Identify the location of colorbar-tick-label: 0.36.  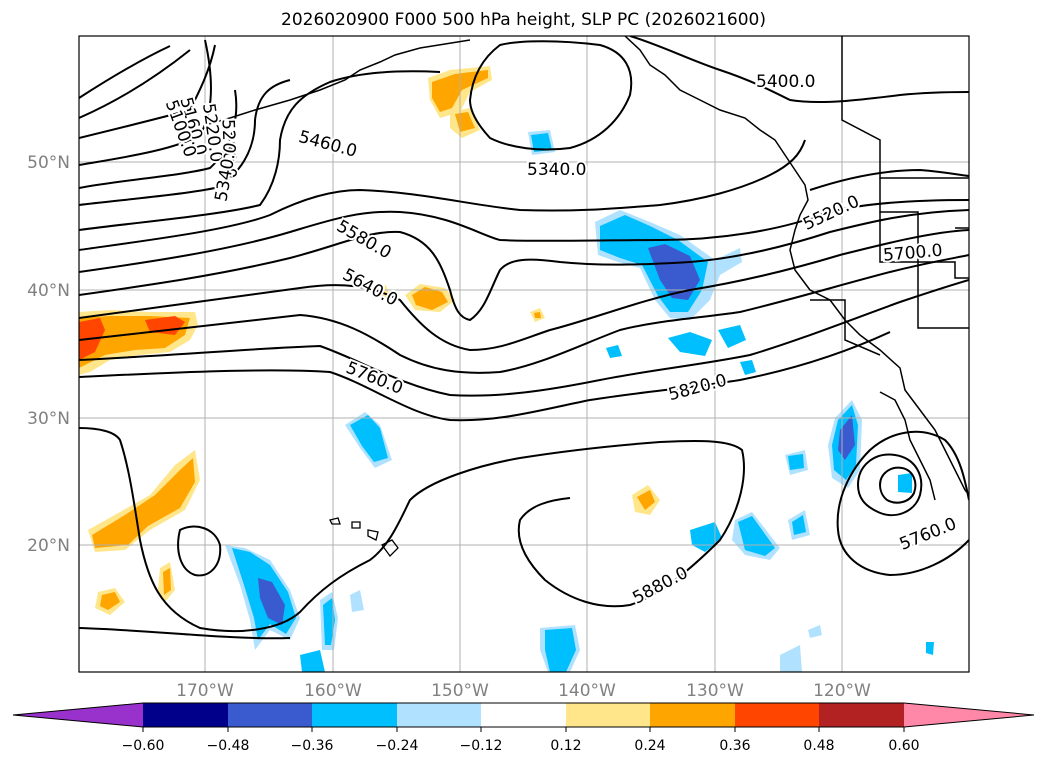
(734, 746).